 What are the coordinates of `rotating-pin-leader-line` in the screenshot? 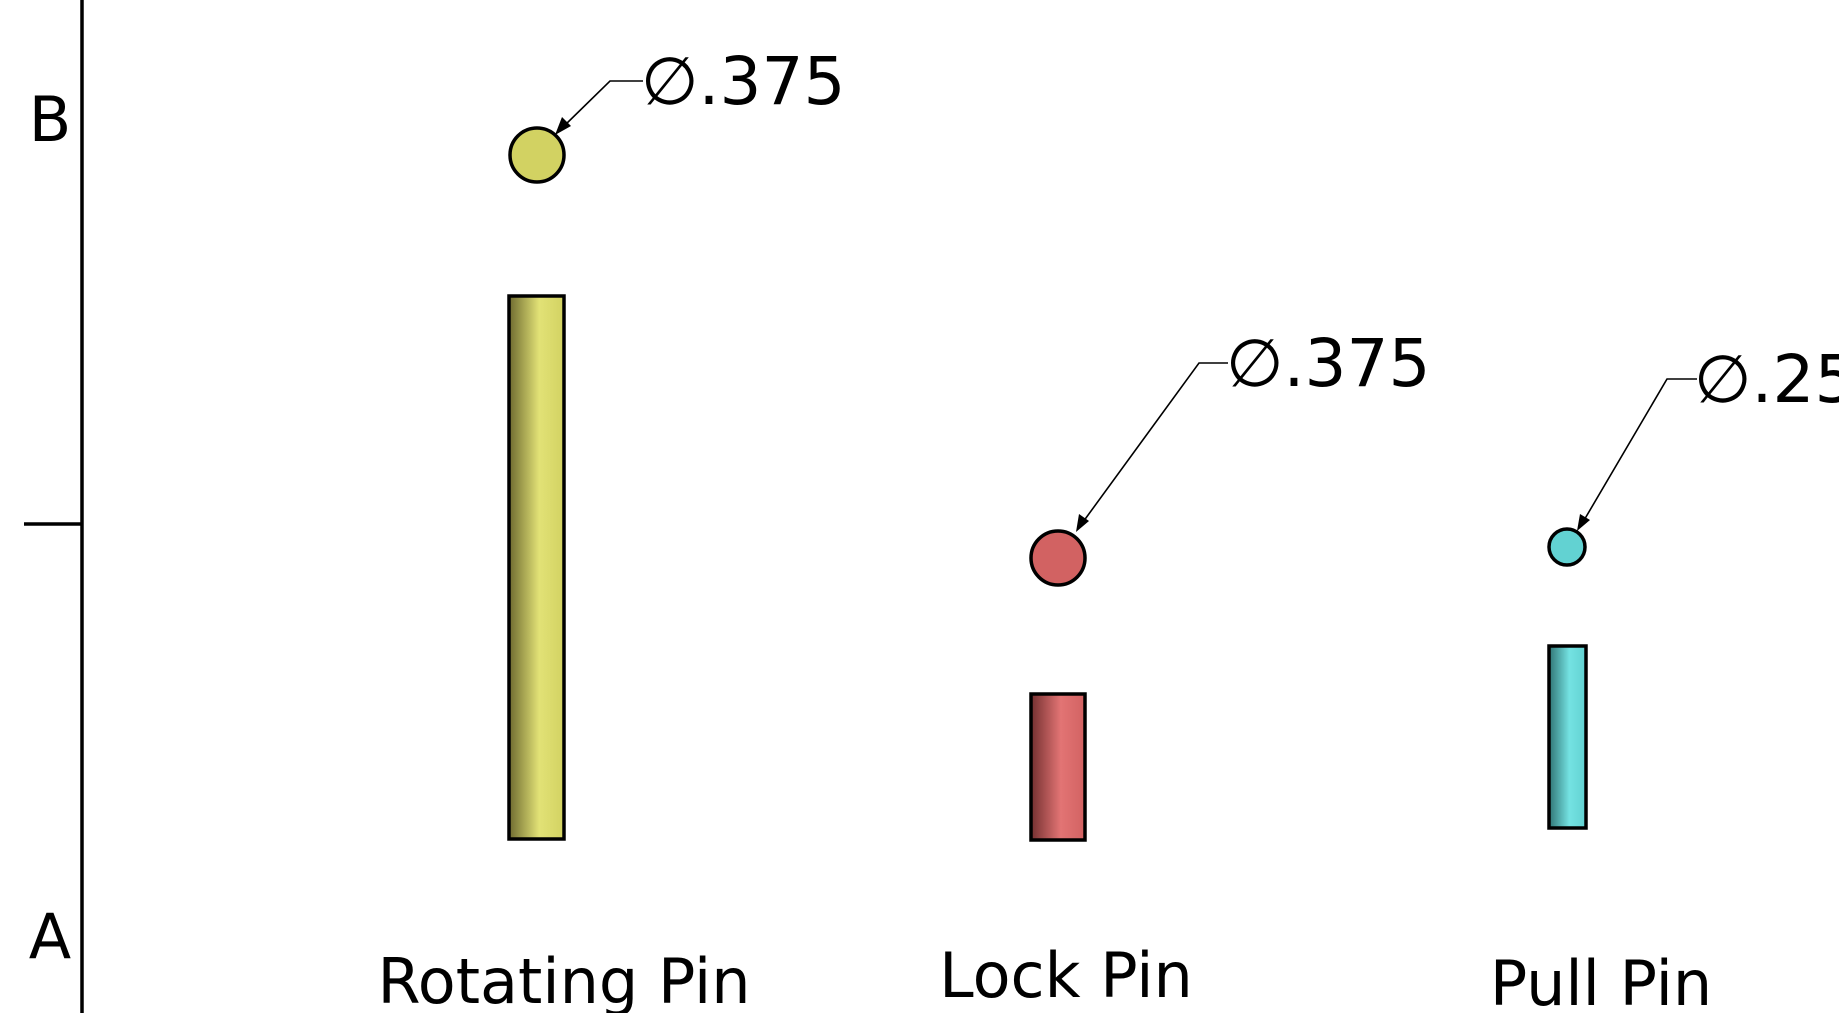 It's located at (602, 104).